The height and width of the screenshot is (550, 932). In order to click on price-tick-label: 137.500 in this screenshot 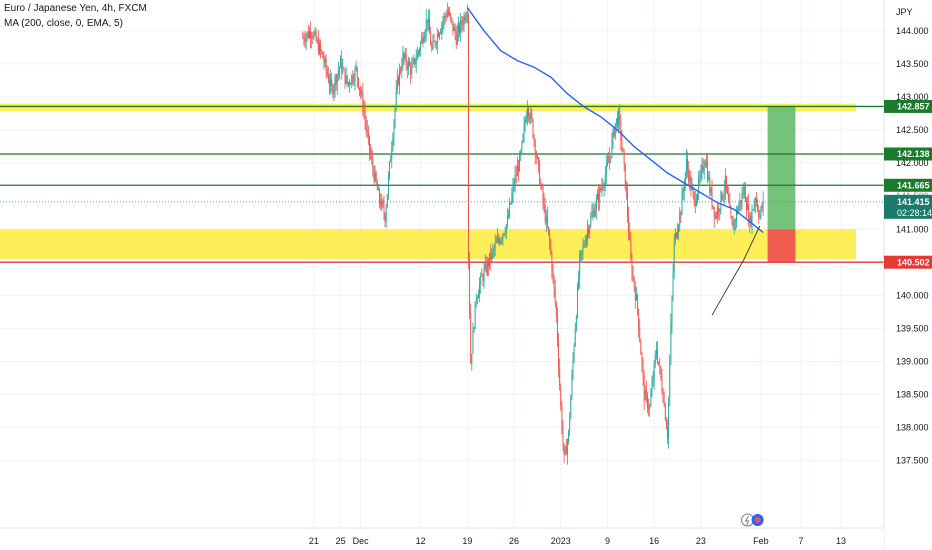, I will do `click(912, 461)`.